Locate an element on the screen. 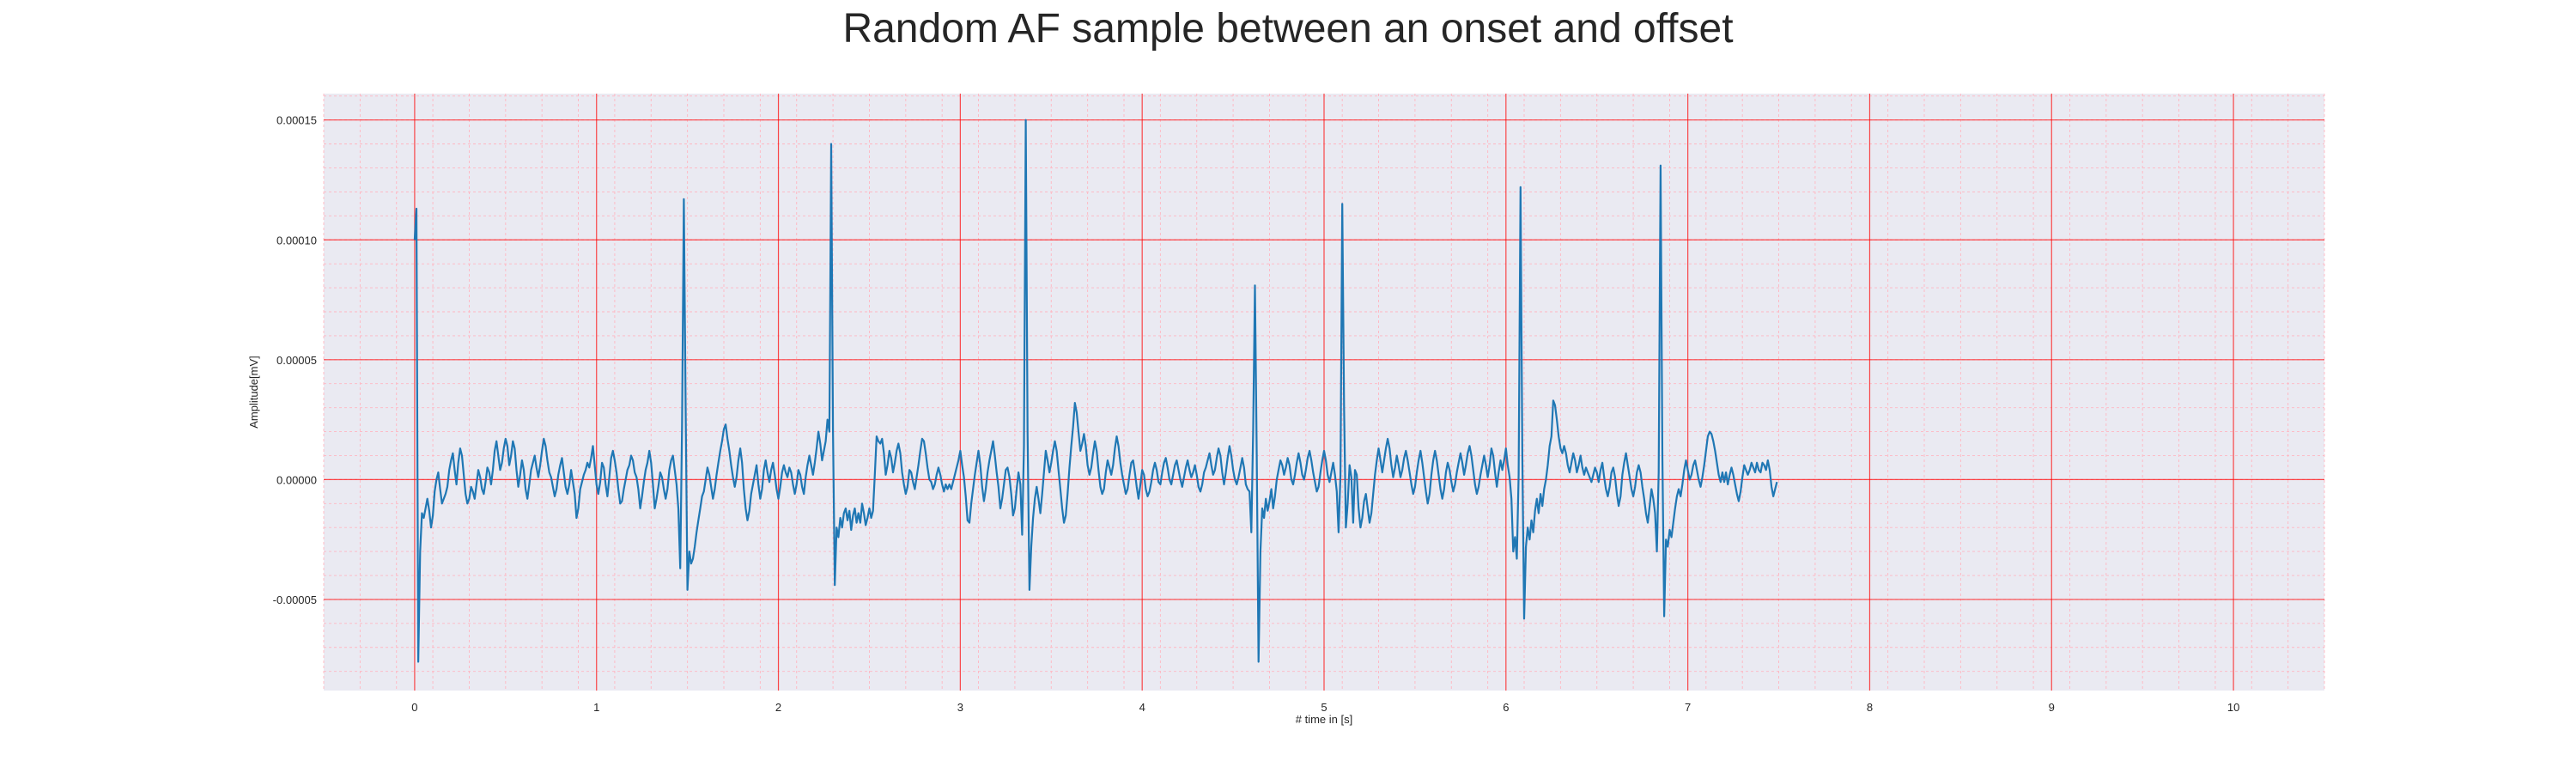 The height and width of the screenshot is (773, 2576). y-axis-tick-labels: 0.00015 0.00010 0.00005 0.00000 -0.00005 is located at coordinates (295, 360).